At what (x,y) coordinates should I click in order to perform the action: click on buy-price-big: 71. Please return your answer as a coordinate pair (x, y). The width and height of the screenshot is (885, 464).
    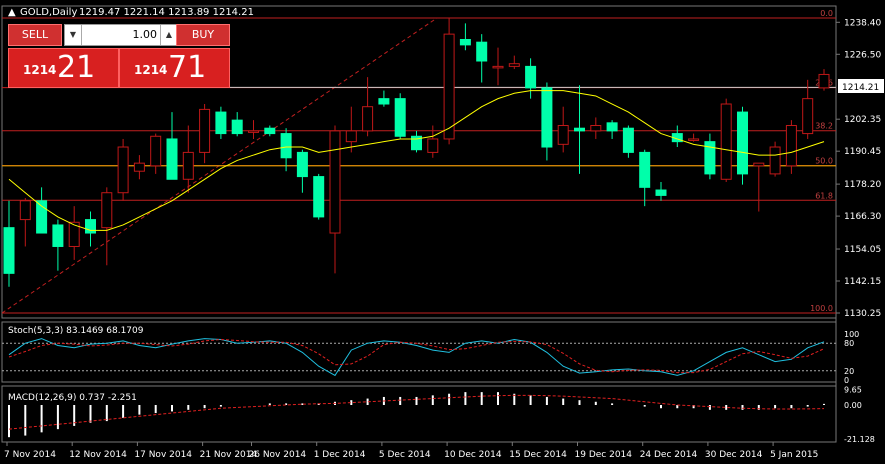
    Looking at the image, I should click on (187, 67).